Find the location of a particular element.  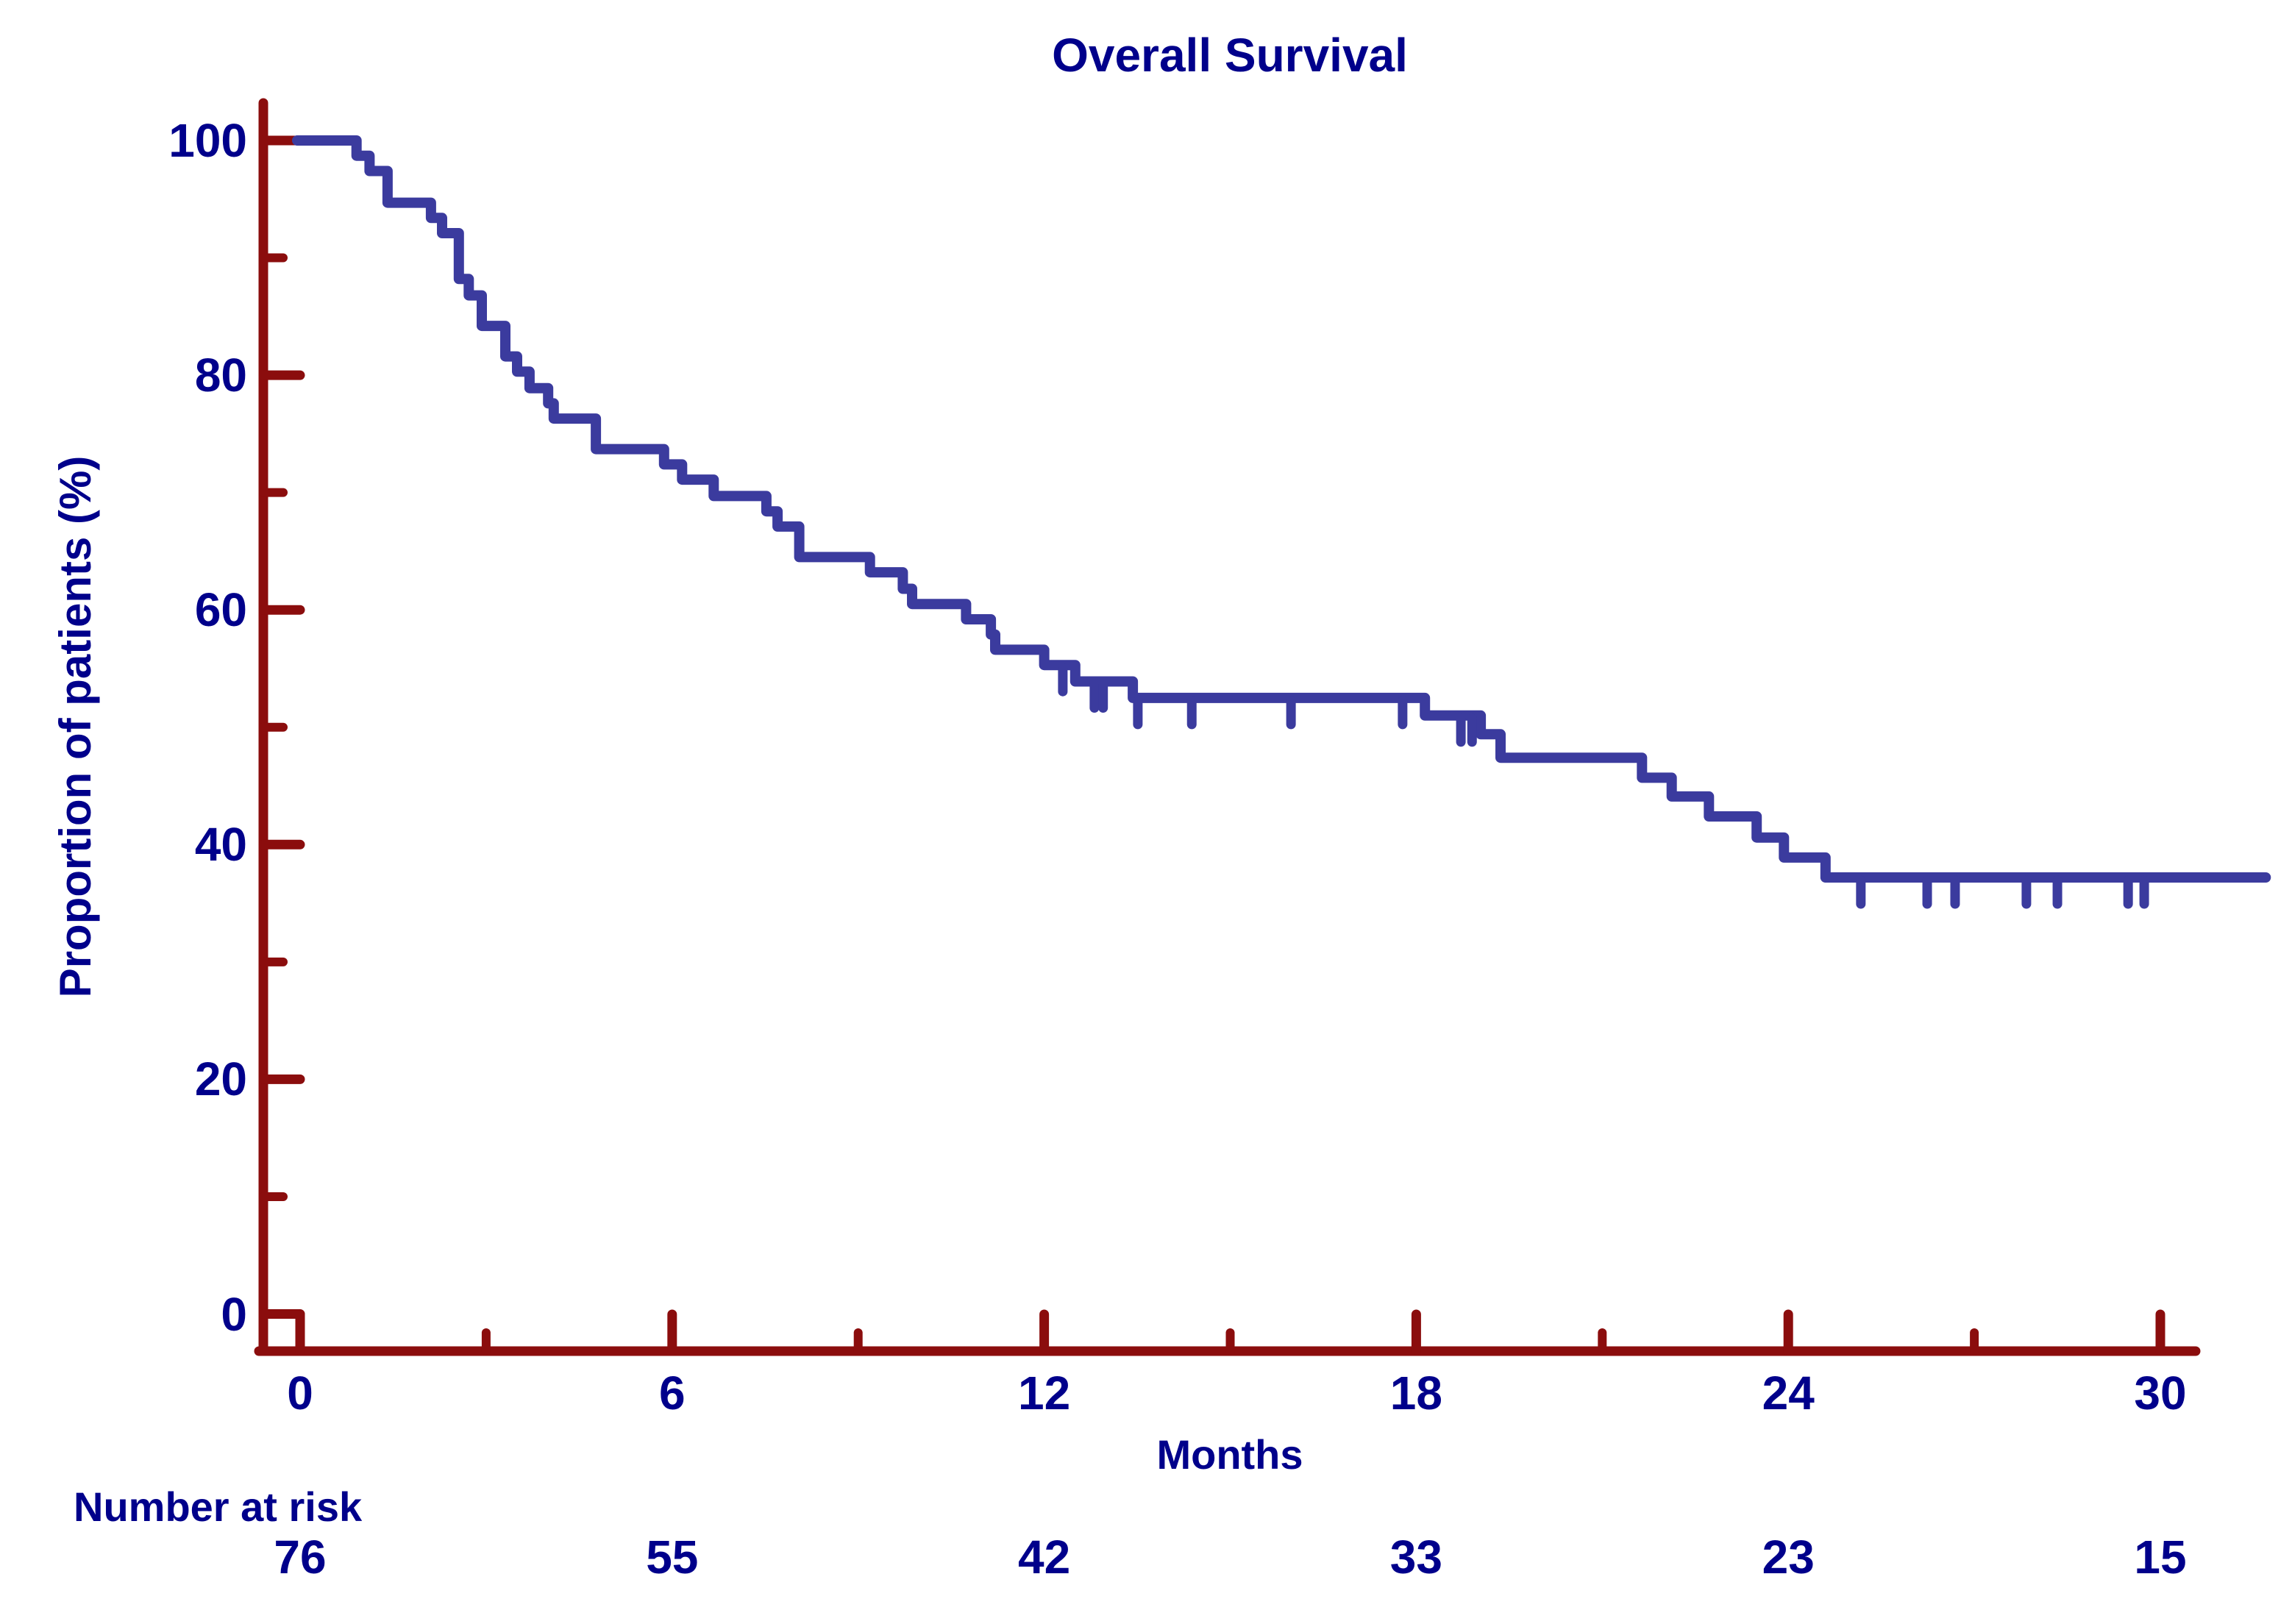

x-tick-label-18: 18 is located at coordinates (1415, 1393).